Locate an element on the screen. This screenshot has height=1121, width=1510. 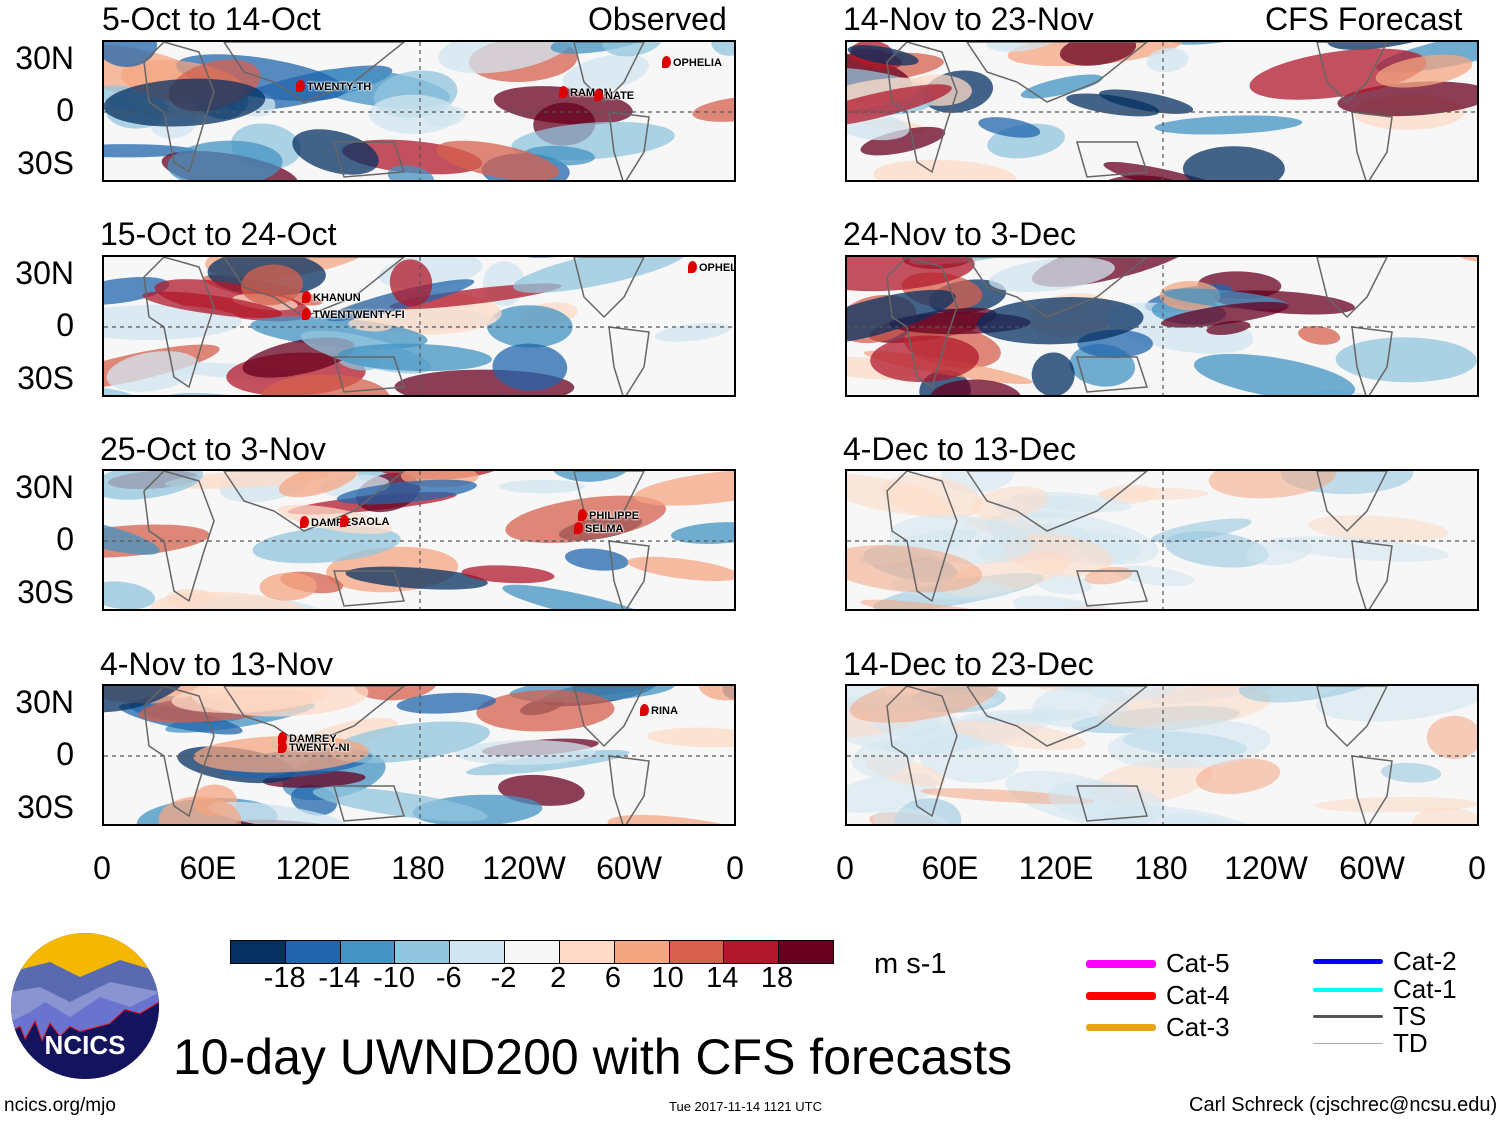
map-panel-3: DAMREY SAOLA PHILIPPE SELMA is located at coordinates (419, 540).